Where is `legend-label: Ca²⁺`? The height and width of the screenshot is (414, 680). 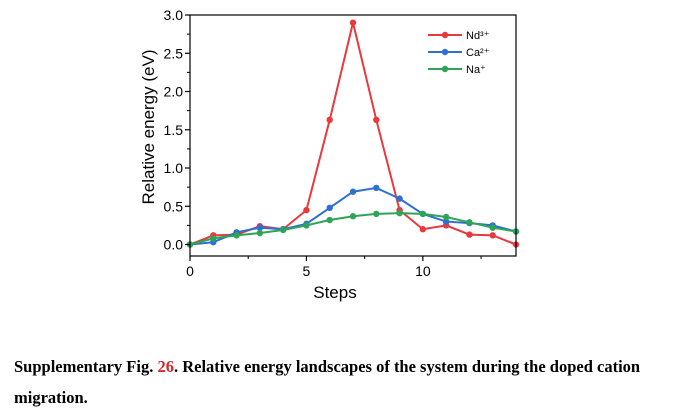
legend-label: Ca²⁺ is located at coordinates (478, 53).